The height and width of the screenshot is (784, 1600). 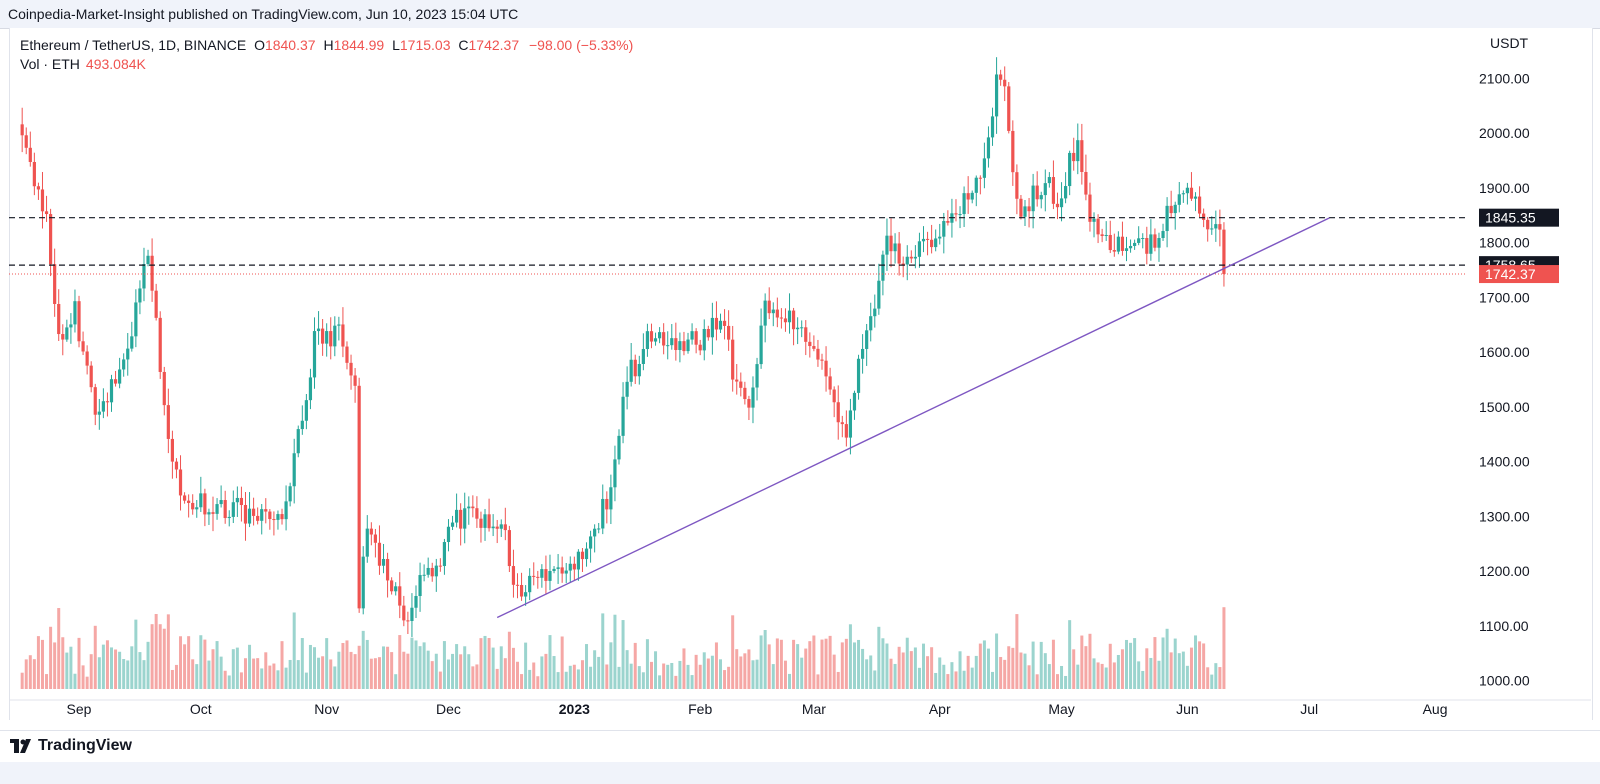 What do you see at coordinates (1187, 709) in the screenshot?
I see `x-tick-label: Jun` at bounding box center [1187, 709].